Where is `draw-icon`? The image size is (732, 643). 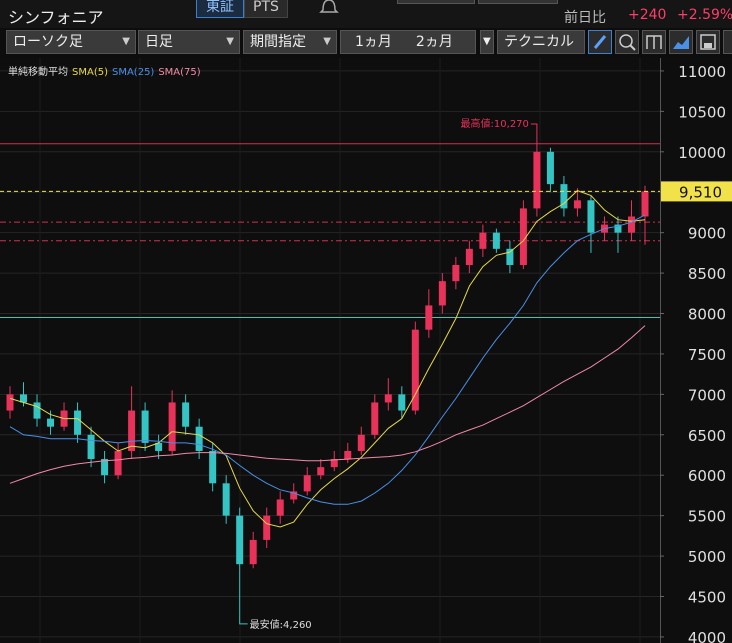 draw-icon is located at coordinates (600, 42).